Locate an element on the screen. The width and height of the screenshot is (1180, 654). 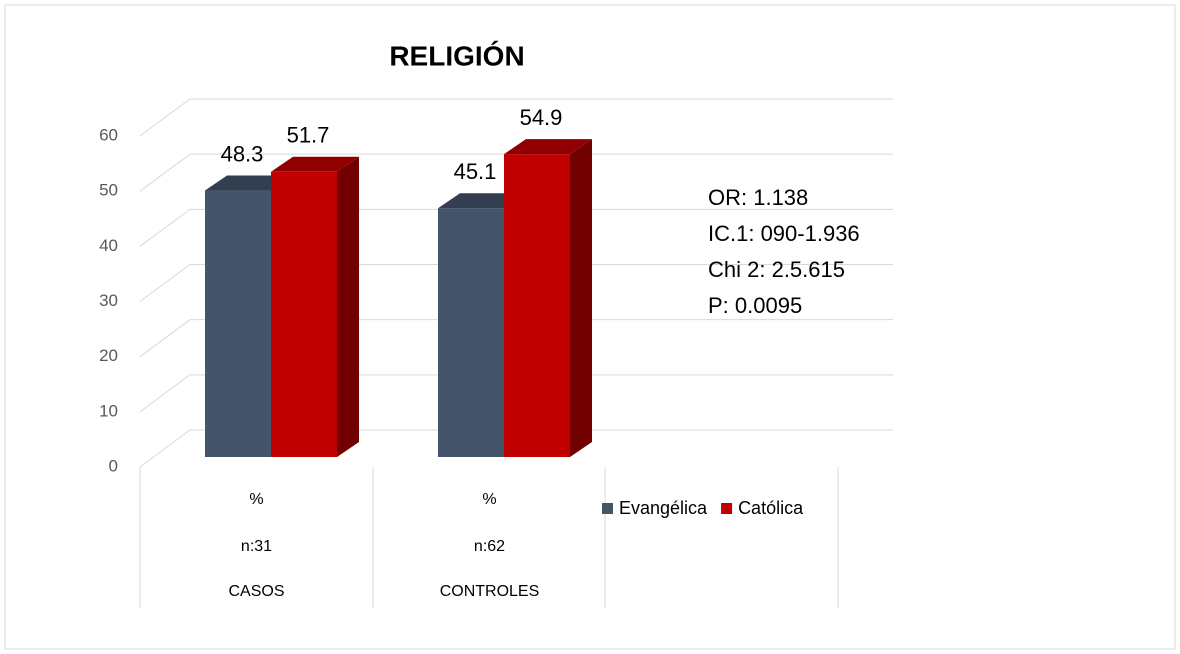
data-label: 51.7 is located at coordinates (308, 135).